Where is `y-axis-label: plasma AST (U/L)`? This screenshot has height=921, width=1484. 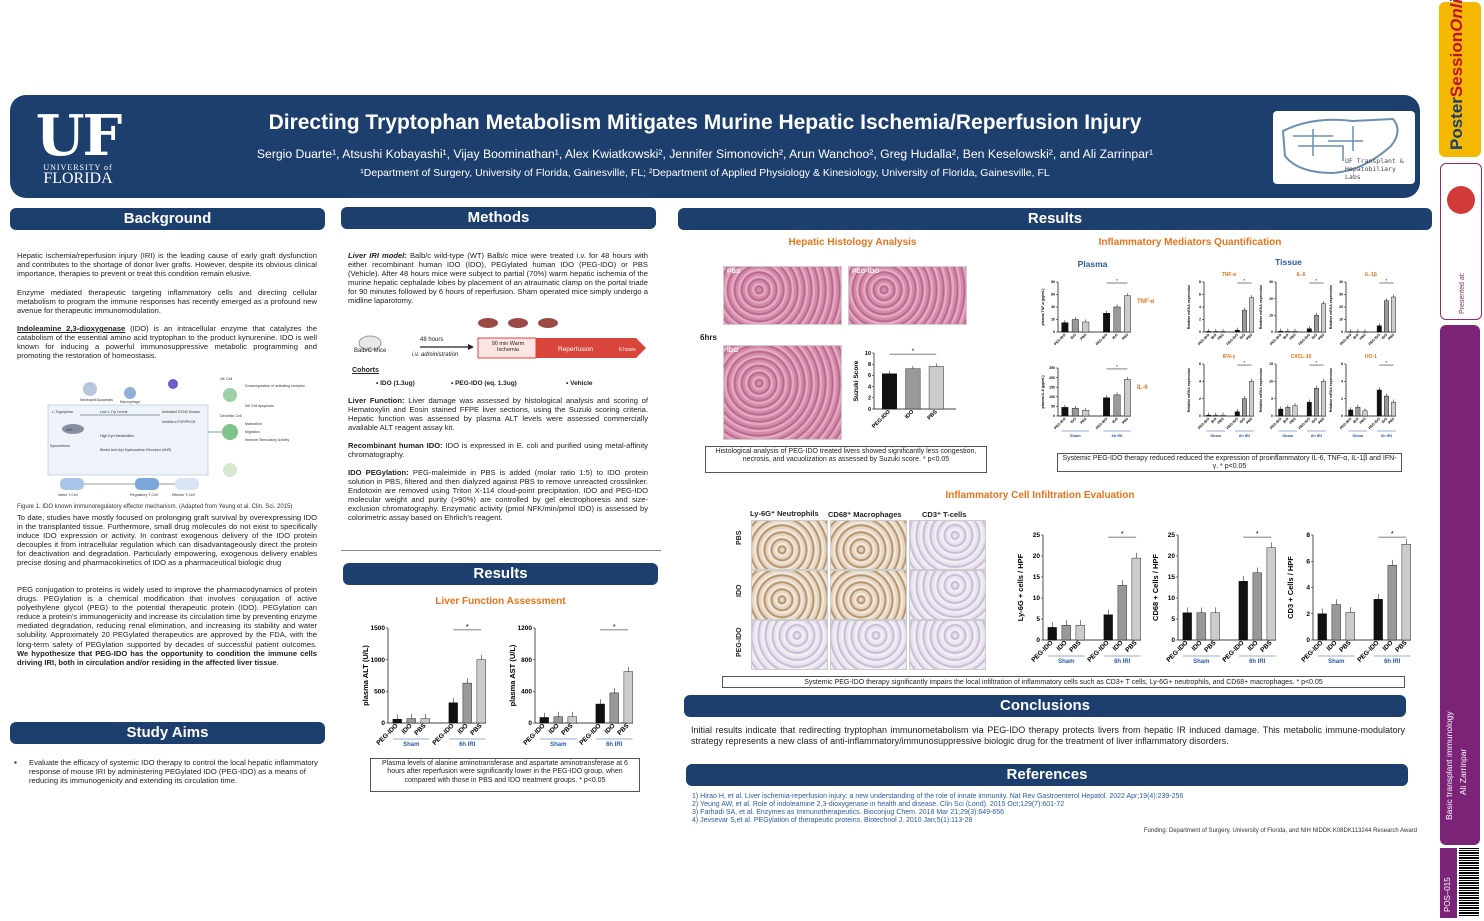
y-axis-label: plasma AST (U/L) is located at coordinates (512, 675).